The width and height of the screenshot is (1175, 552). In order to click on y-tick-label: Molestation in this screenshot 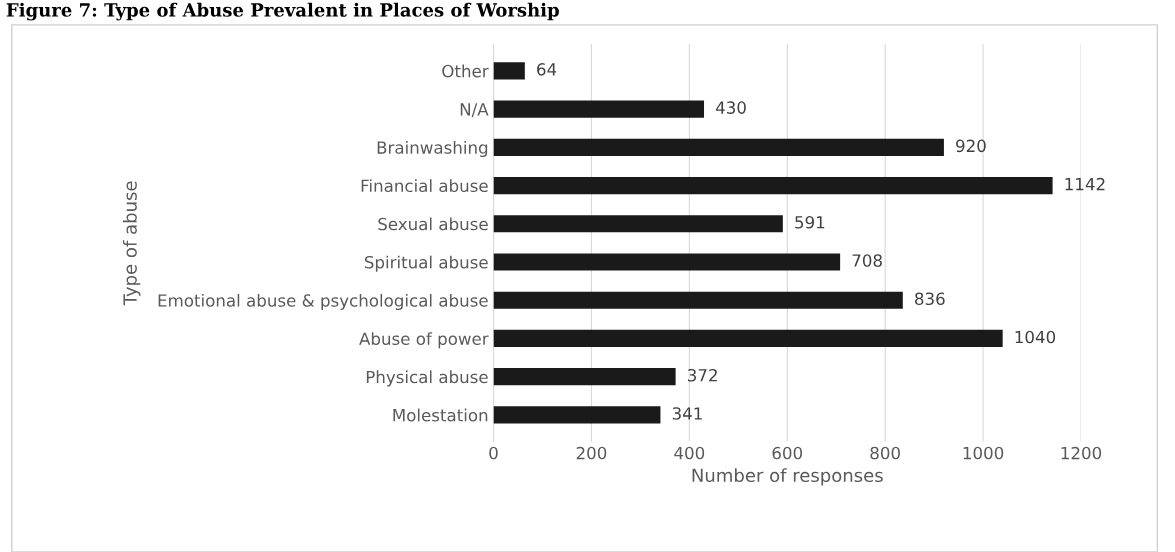, I will do `click(440, 415)`.